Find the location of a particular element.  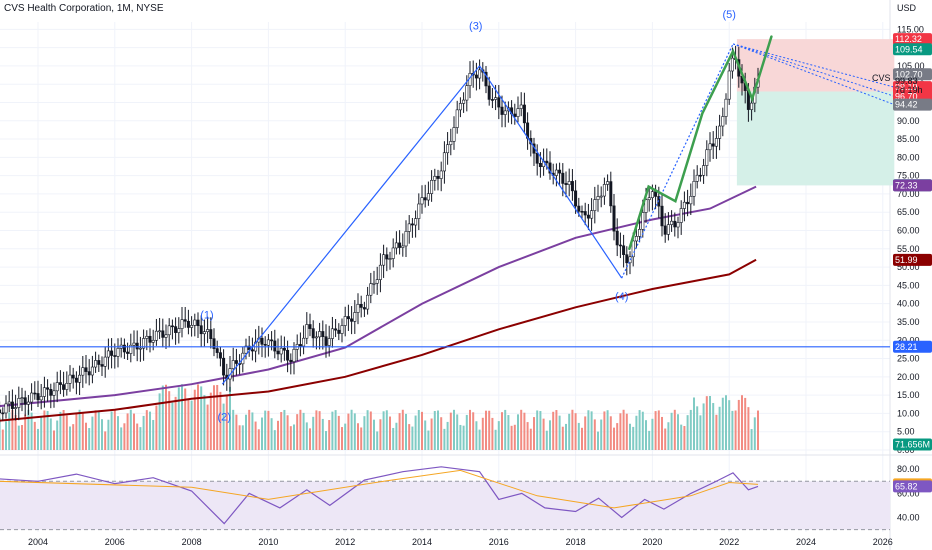

rsi-badge is located at coordinates (912, 486).